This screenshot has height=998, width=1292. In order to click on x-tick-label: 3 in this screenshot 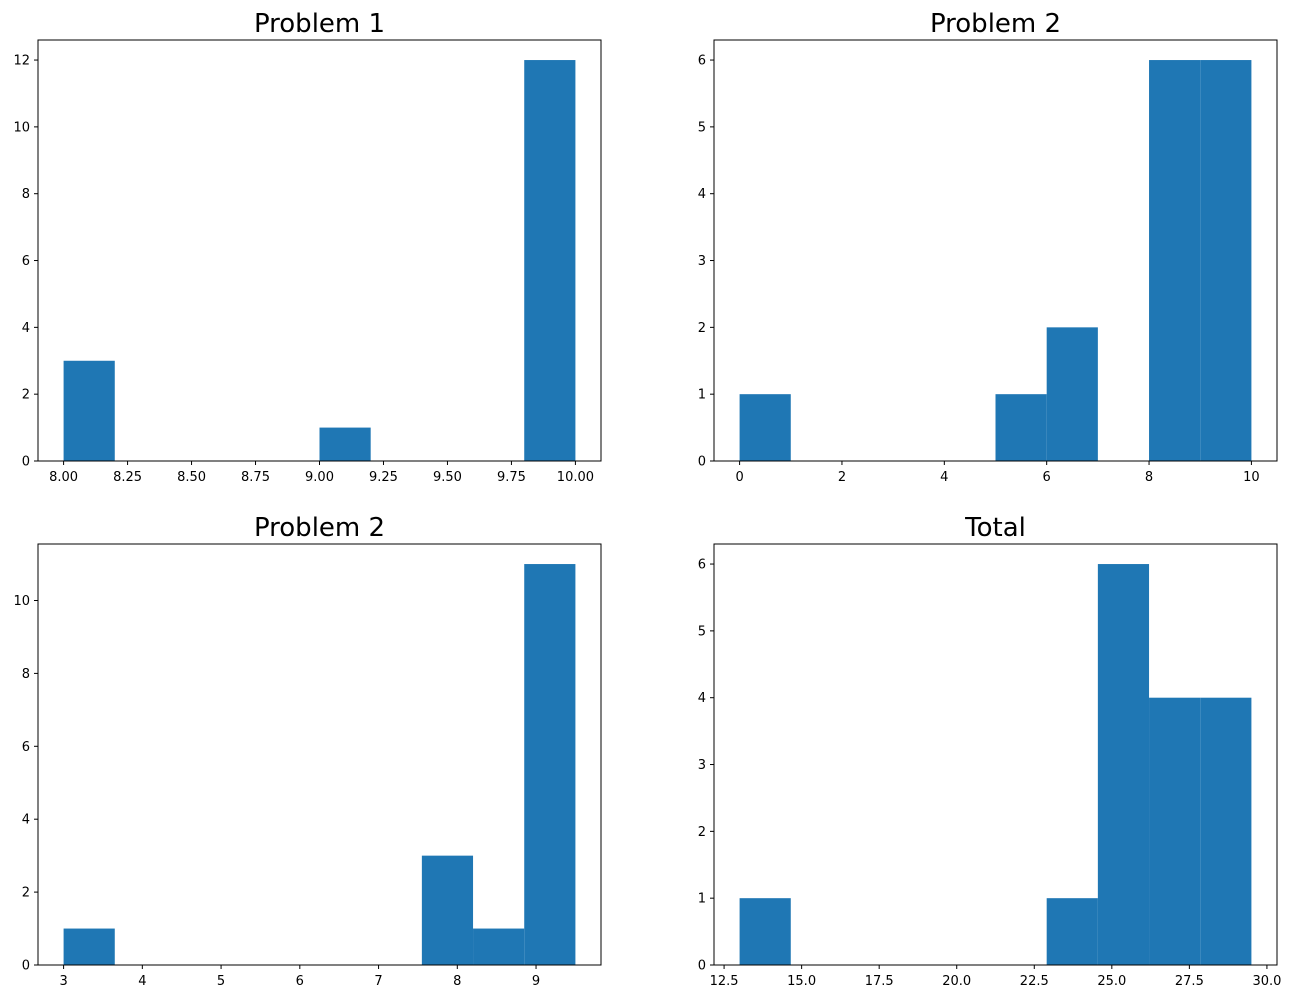, I will do `click(63, 981)`.